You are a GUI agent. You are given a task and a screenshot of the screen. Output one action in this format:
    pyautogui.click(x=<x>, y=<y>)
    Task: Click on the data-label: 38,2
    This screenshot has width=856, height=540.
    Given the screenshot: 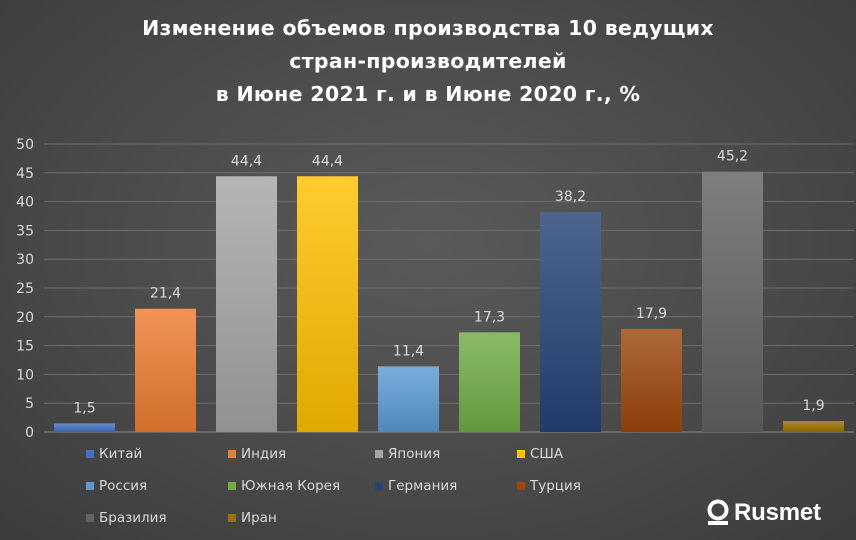 What is the action you would take?
    pyautogui.click(x=570, y=197)
    